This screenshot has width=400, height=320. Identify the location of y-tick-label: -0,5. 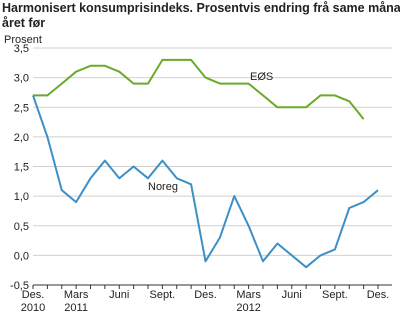
(19, 286).